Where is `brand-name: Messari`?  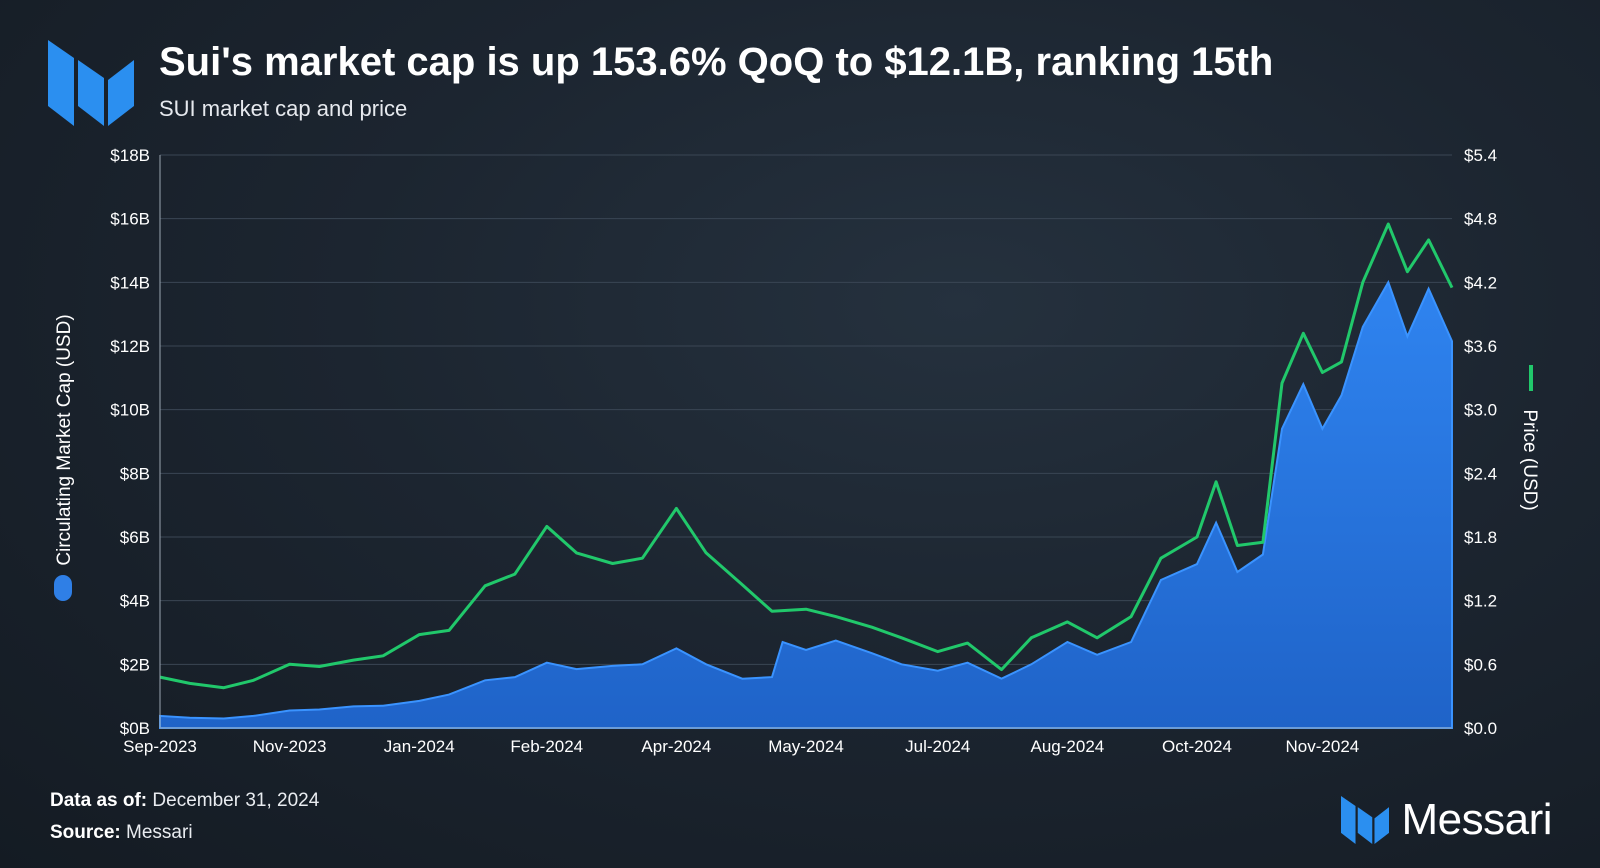 brand-name: Messari is located at coordinates (1476, 819).